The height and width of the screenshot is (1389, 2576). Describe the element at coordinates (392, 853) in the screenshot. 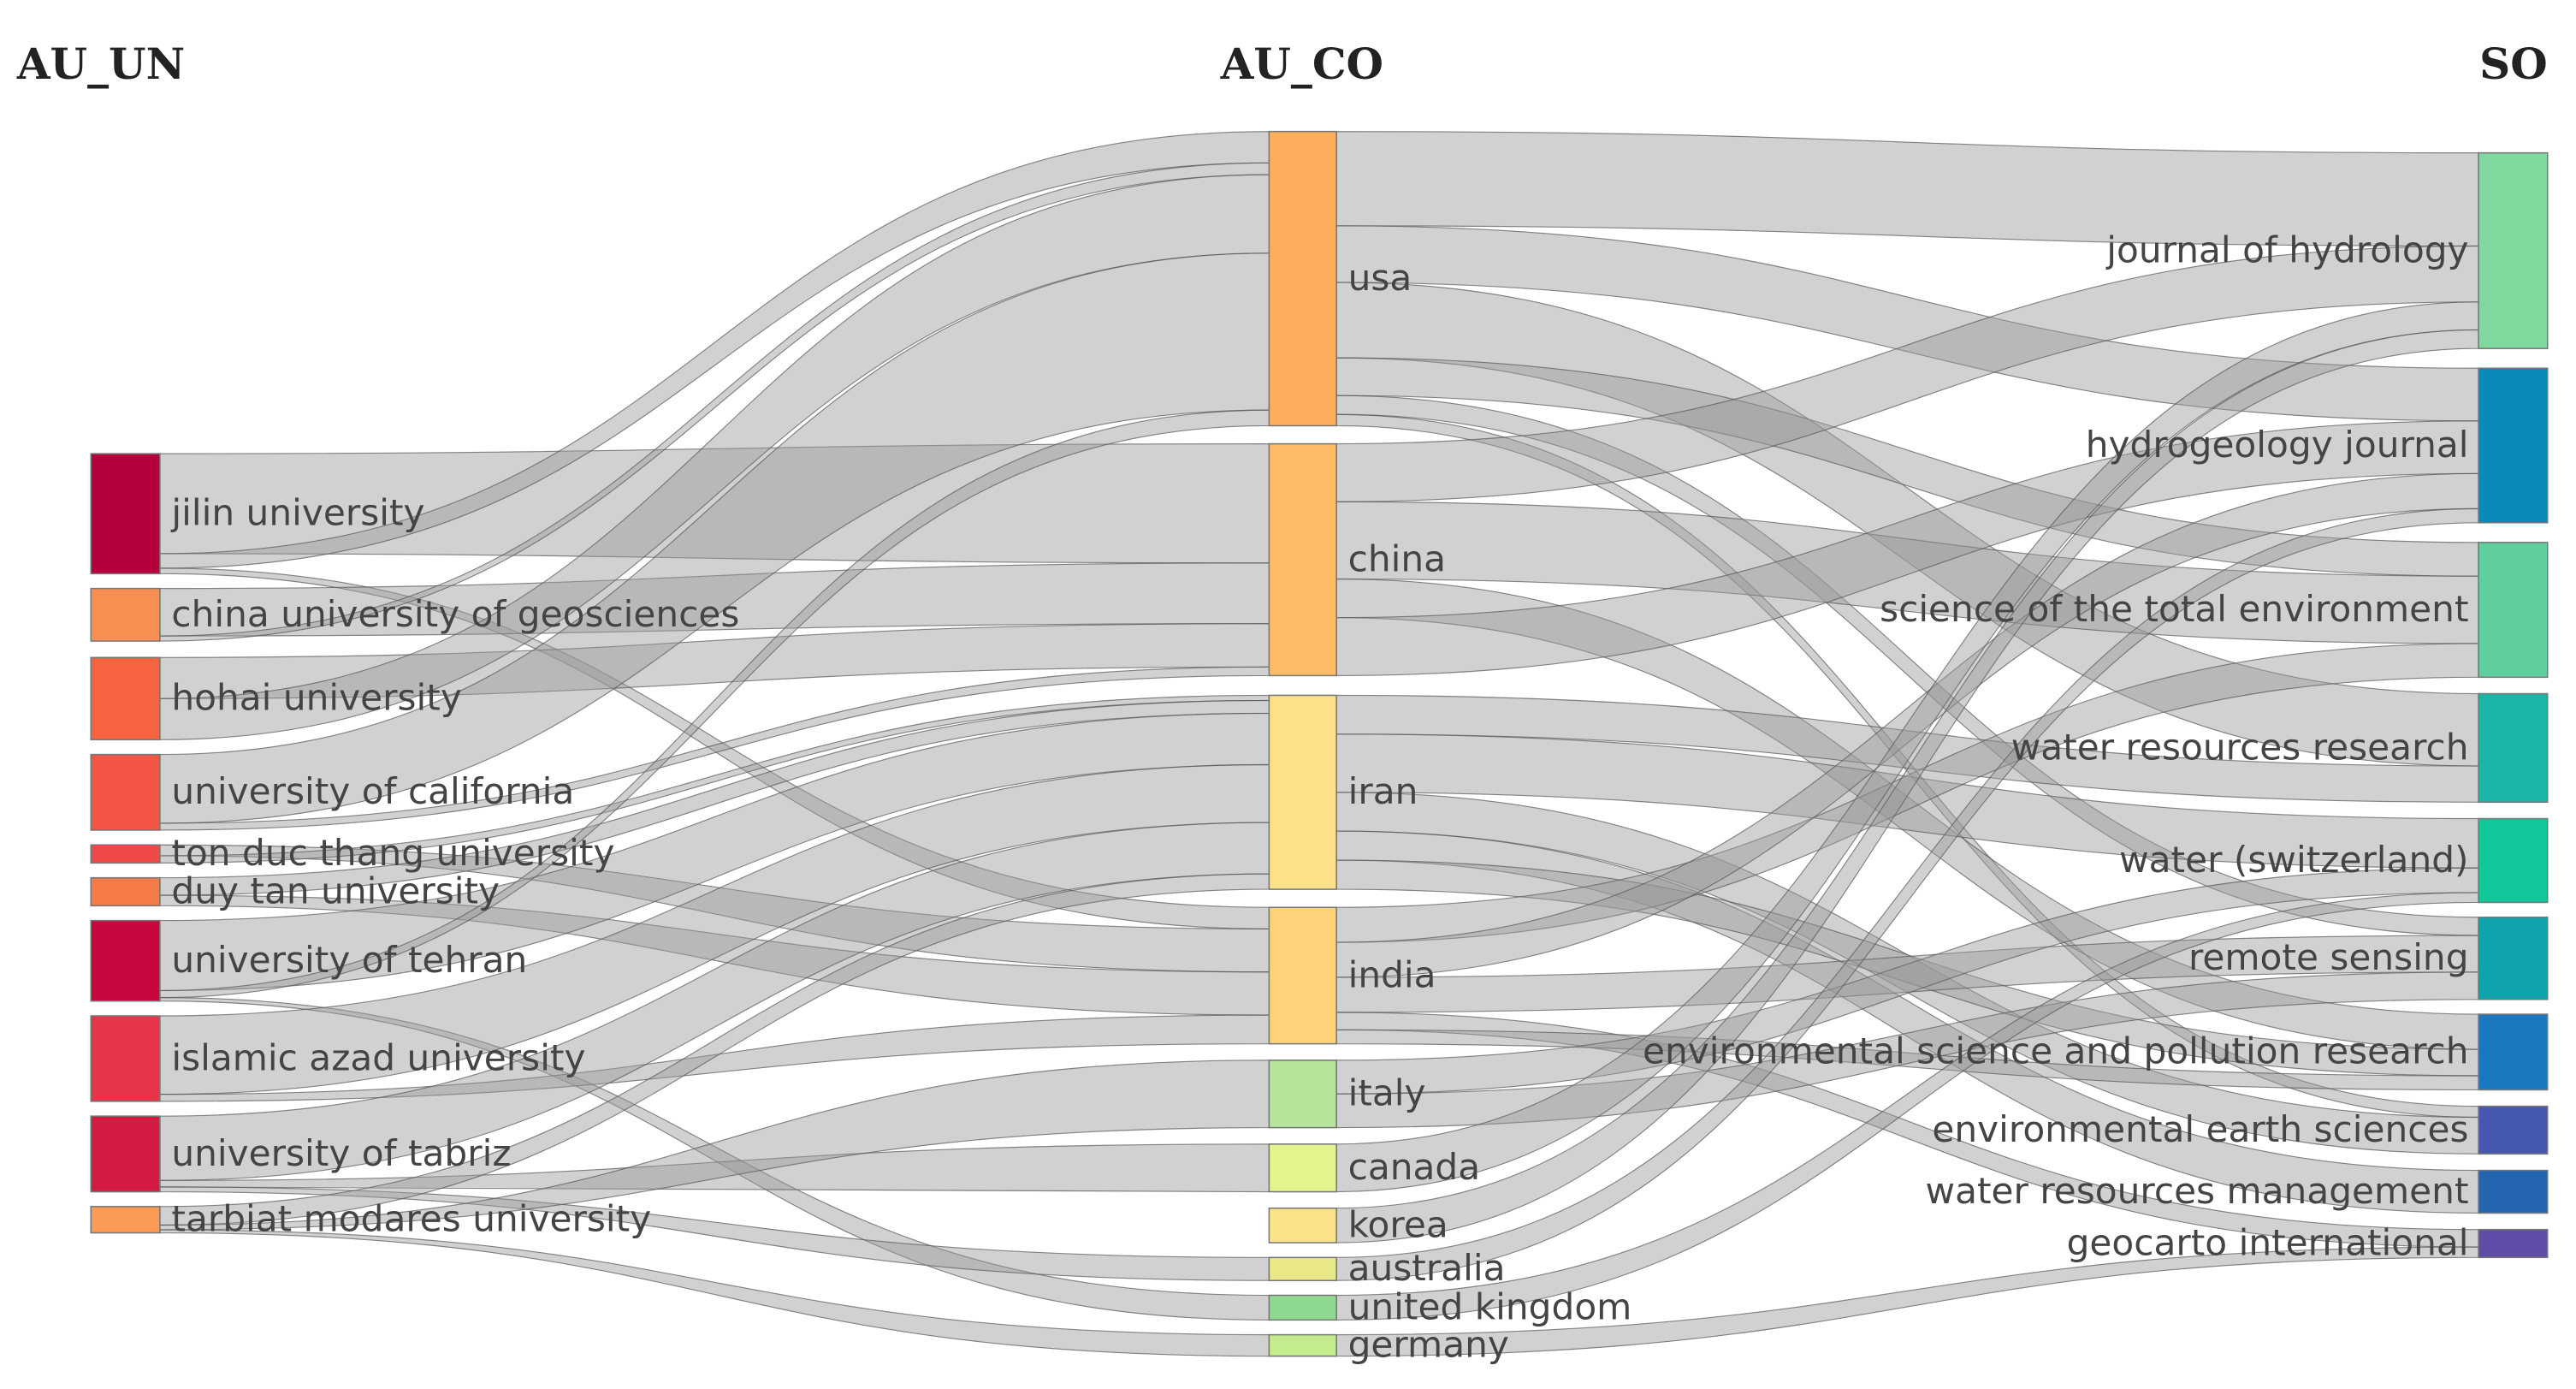

I see `node-label: ton duc thang university` at that location.